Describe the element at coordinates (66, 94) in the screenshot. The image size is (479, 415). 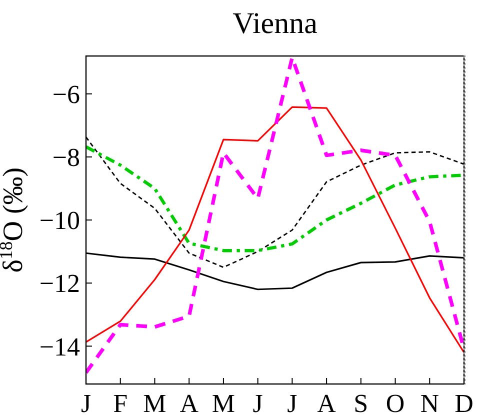
I see `y-tick-label: −6` at that location.